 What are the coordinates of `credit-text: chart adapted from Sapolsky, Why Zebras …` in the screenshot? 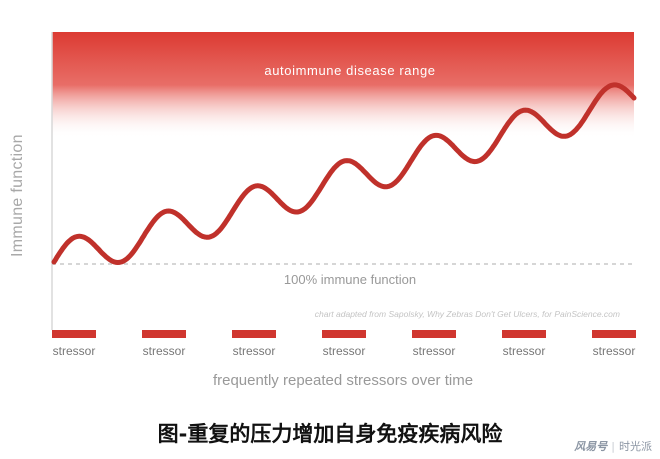 It's located at (467, 314).